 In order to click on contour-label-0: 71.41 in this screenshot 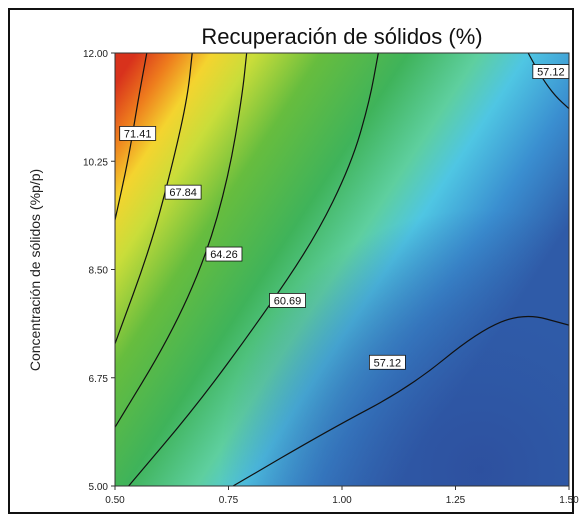, I will do `click(138, 133)`.